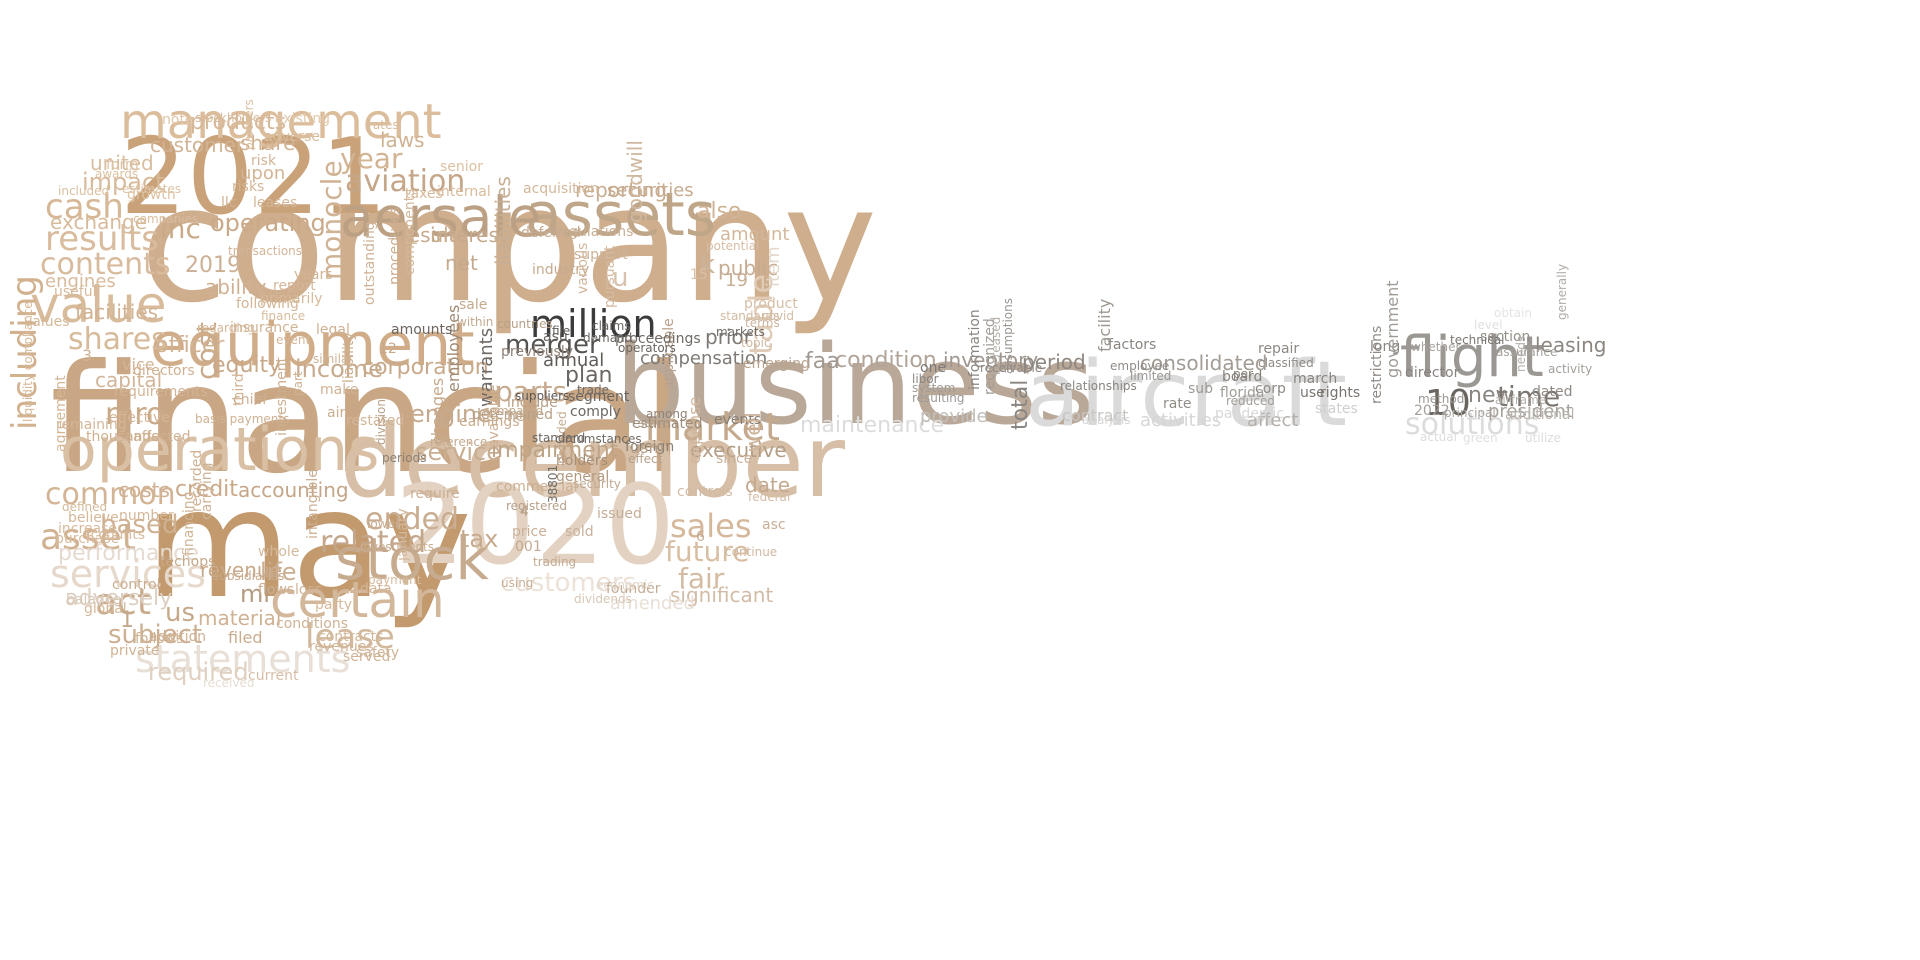 The width and height of the screenshot is (1920, 960). Describe the element at coordinates (247, 365) in the screenshot. I see `word-equity: equity` at that location.